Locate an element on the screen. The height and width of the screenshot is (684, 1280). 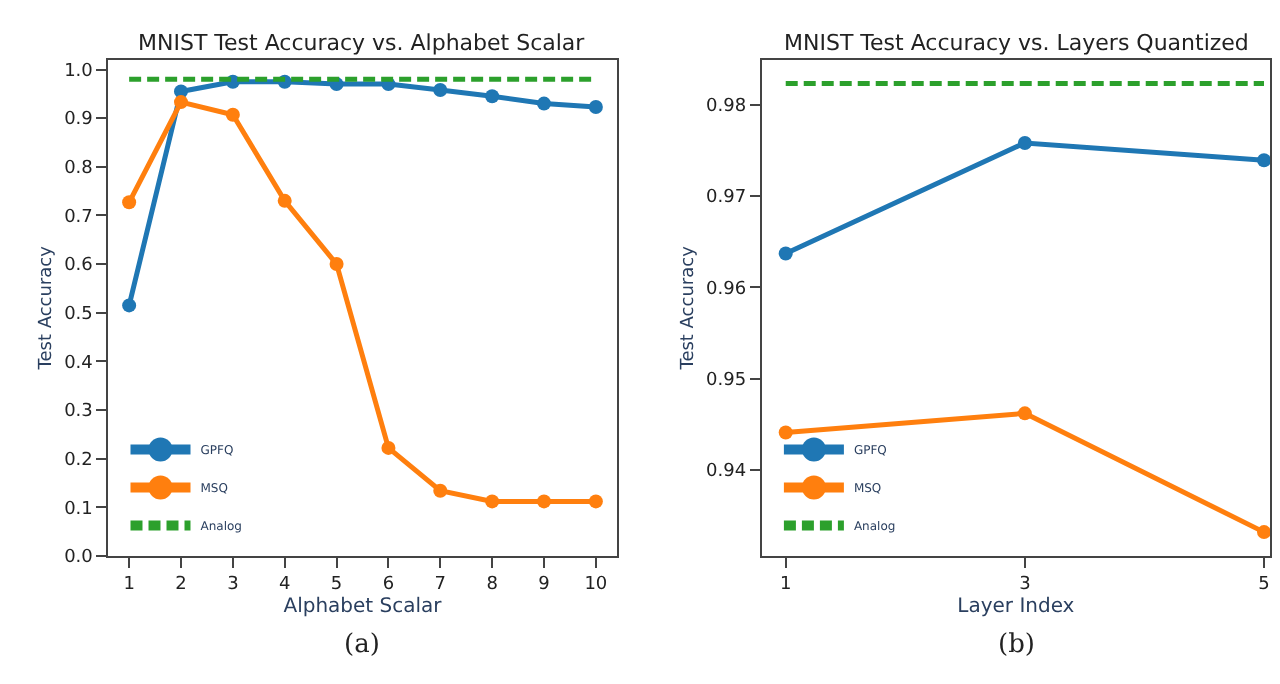
y-tick-label: 0.9 is located at coordinates (79, 120).